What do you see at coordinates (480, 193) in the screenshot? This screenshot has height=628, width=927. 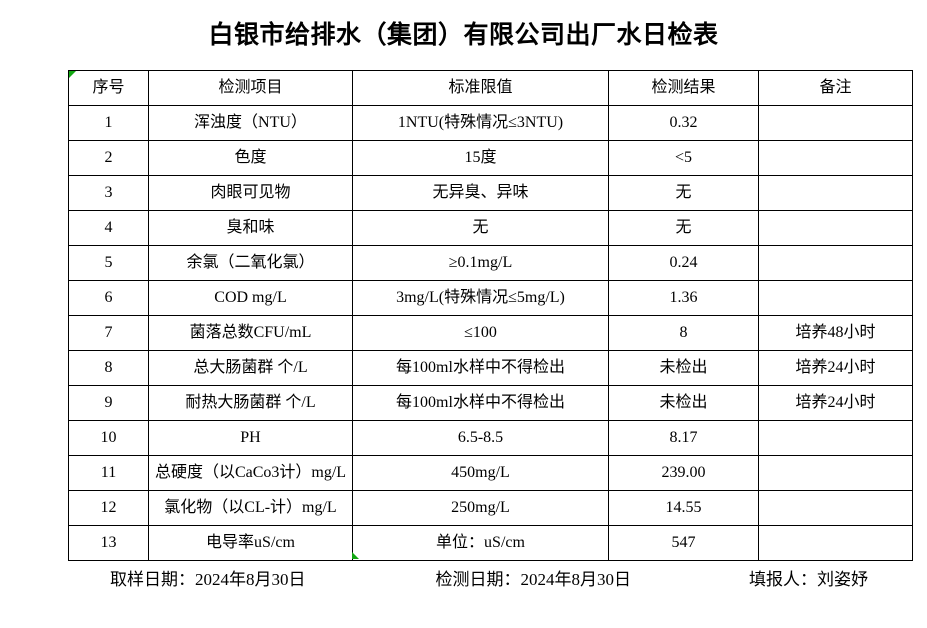 I see `cell-standard: 无异臭、异味` at bounding box center [480, 193].